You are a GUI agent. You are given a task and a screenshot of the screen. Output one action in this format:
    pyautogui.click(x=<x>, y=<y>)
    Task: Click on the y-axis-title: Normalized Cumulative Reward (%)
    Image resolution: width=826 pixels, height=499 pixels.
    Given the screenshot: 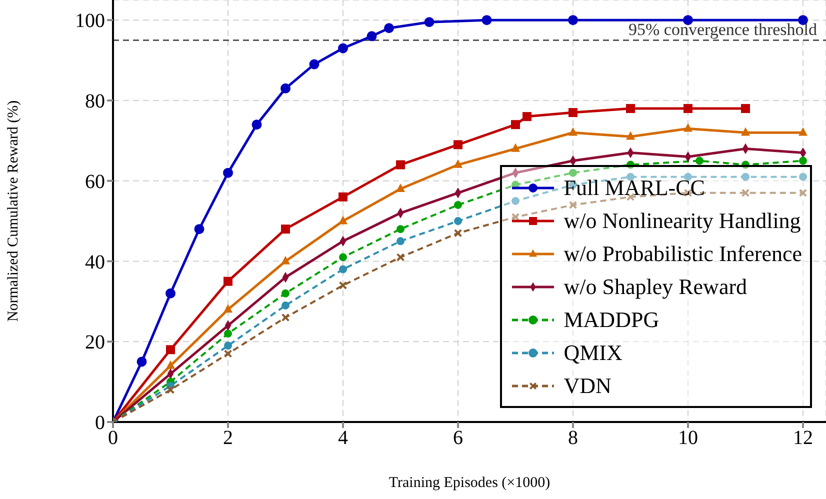 What is the action you would take?
    pyautogui.click(x=13, y=211)
    